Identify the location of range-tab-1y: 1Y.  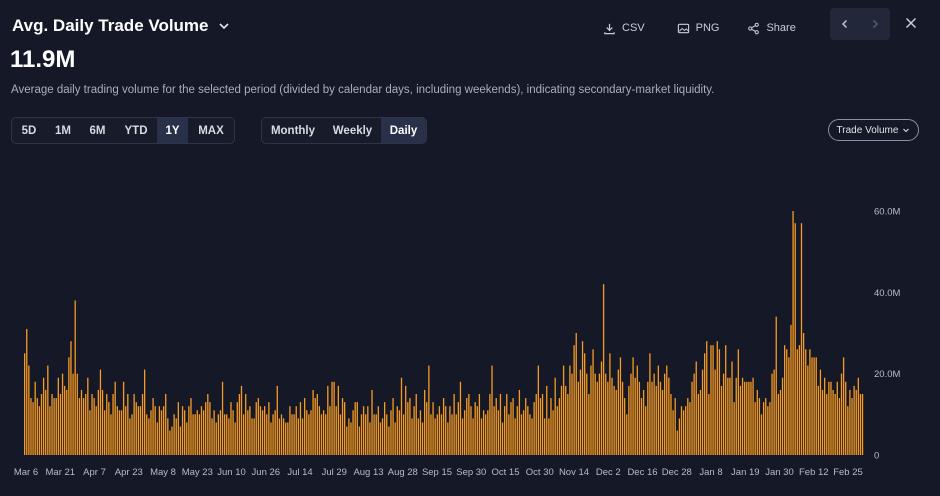
(172, 130).